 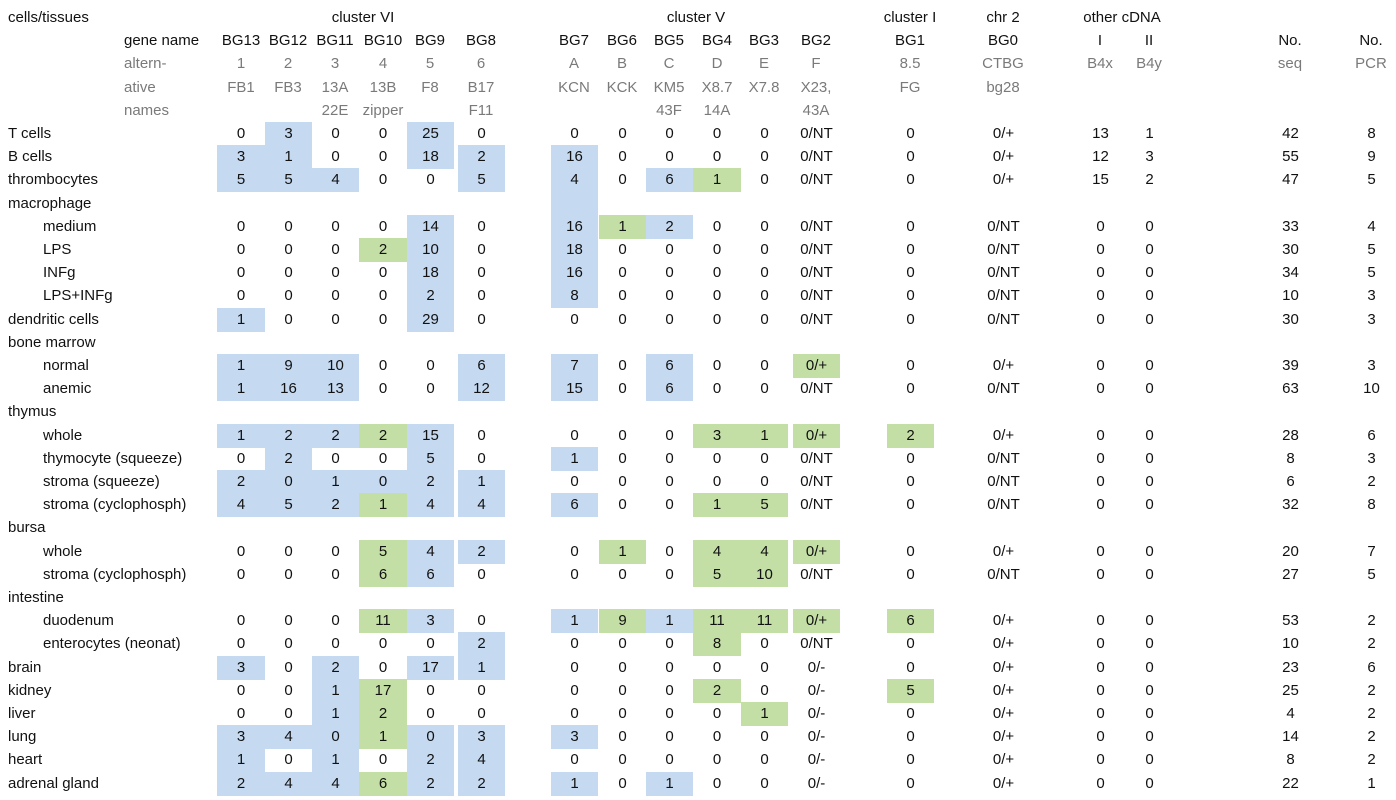 What do you see at coordinates (1290, 713) in the screenshot?
I see `table-cell: 4` at bounding box center [1290, 713].